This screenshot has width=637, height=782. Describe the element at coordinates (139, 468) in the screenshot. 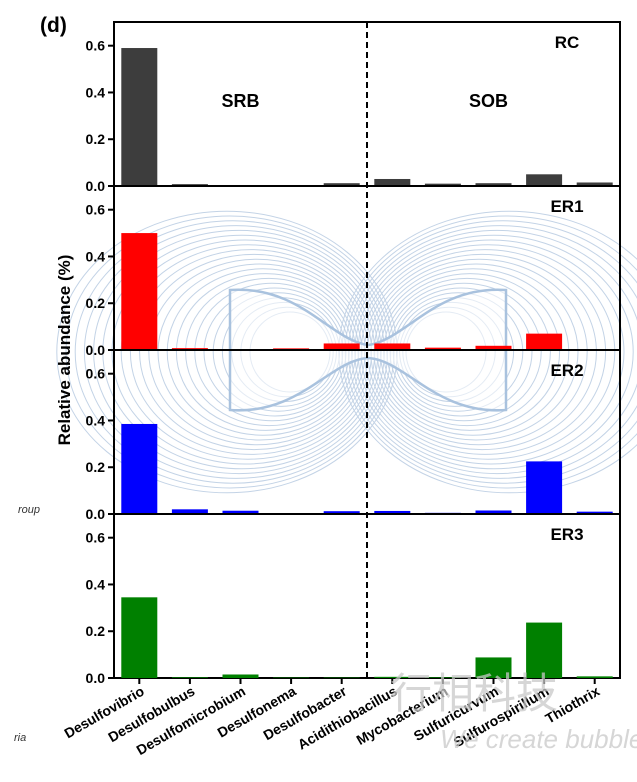

I see `bar-er2-desulfovibrio` at that location.